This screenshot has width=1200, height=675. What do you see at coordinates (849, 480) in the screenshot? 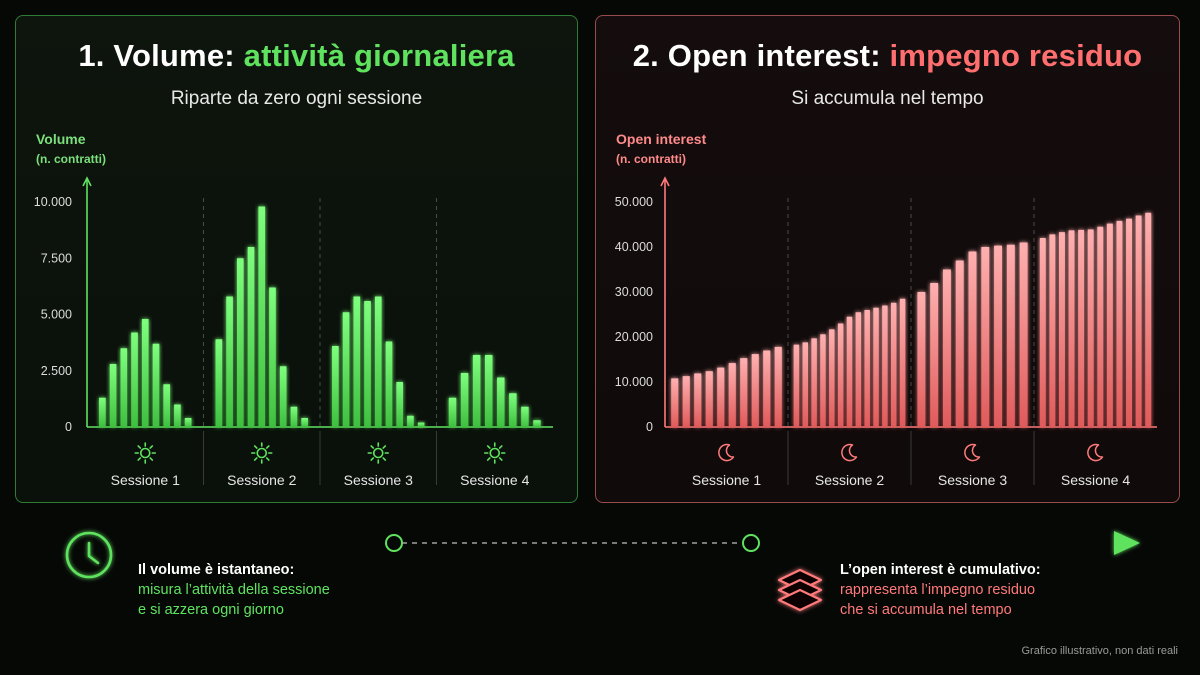
I see `session-label: Sessione 2` at bounding box center [849, 480].